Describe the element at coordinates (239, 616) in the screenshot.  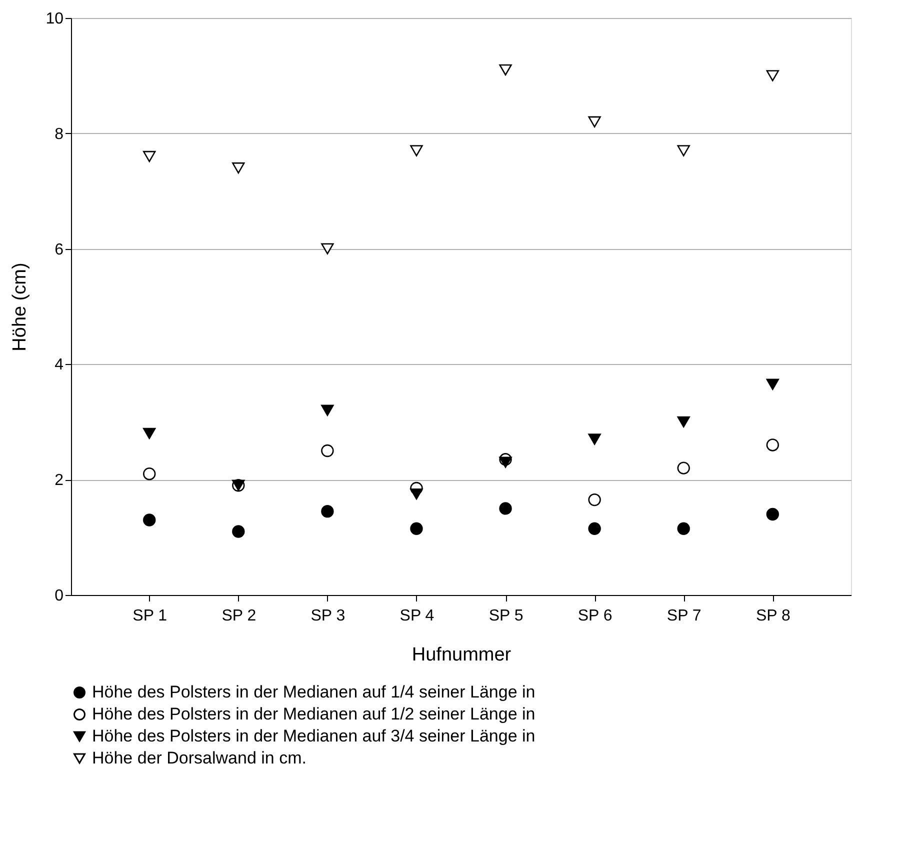
I see `x-tick-label: SP 2` at that location.